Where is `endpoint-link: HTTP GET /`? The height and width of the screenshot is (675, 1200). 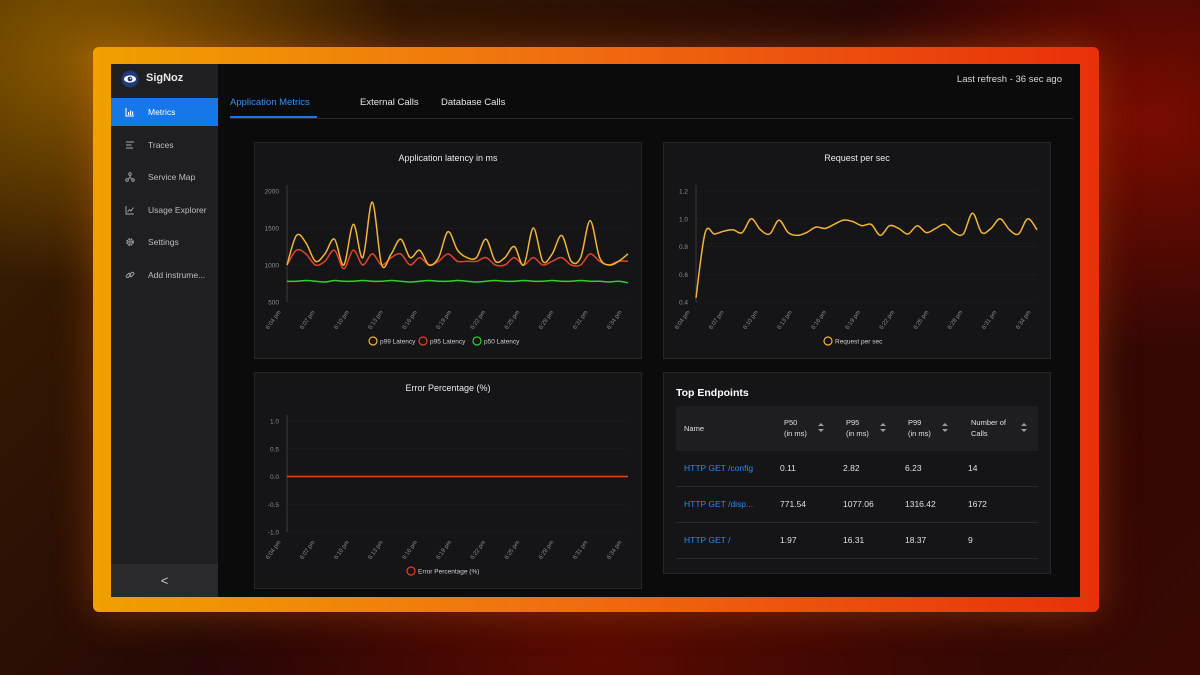 endpoint-link: HTTP GET / is located at coordinates (707, 540).